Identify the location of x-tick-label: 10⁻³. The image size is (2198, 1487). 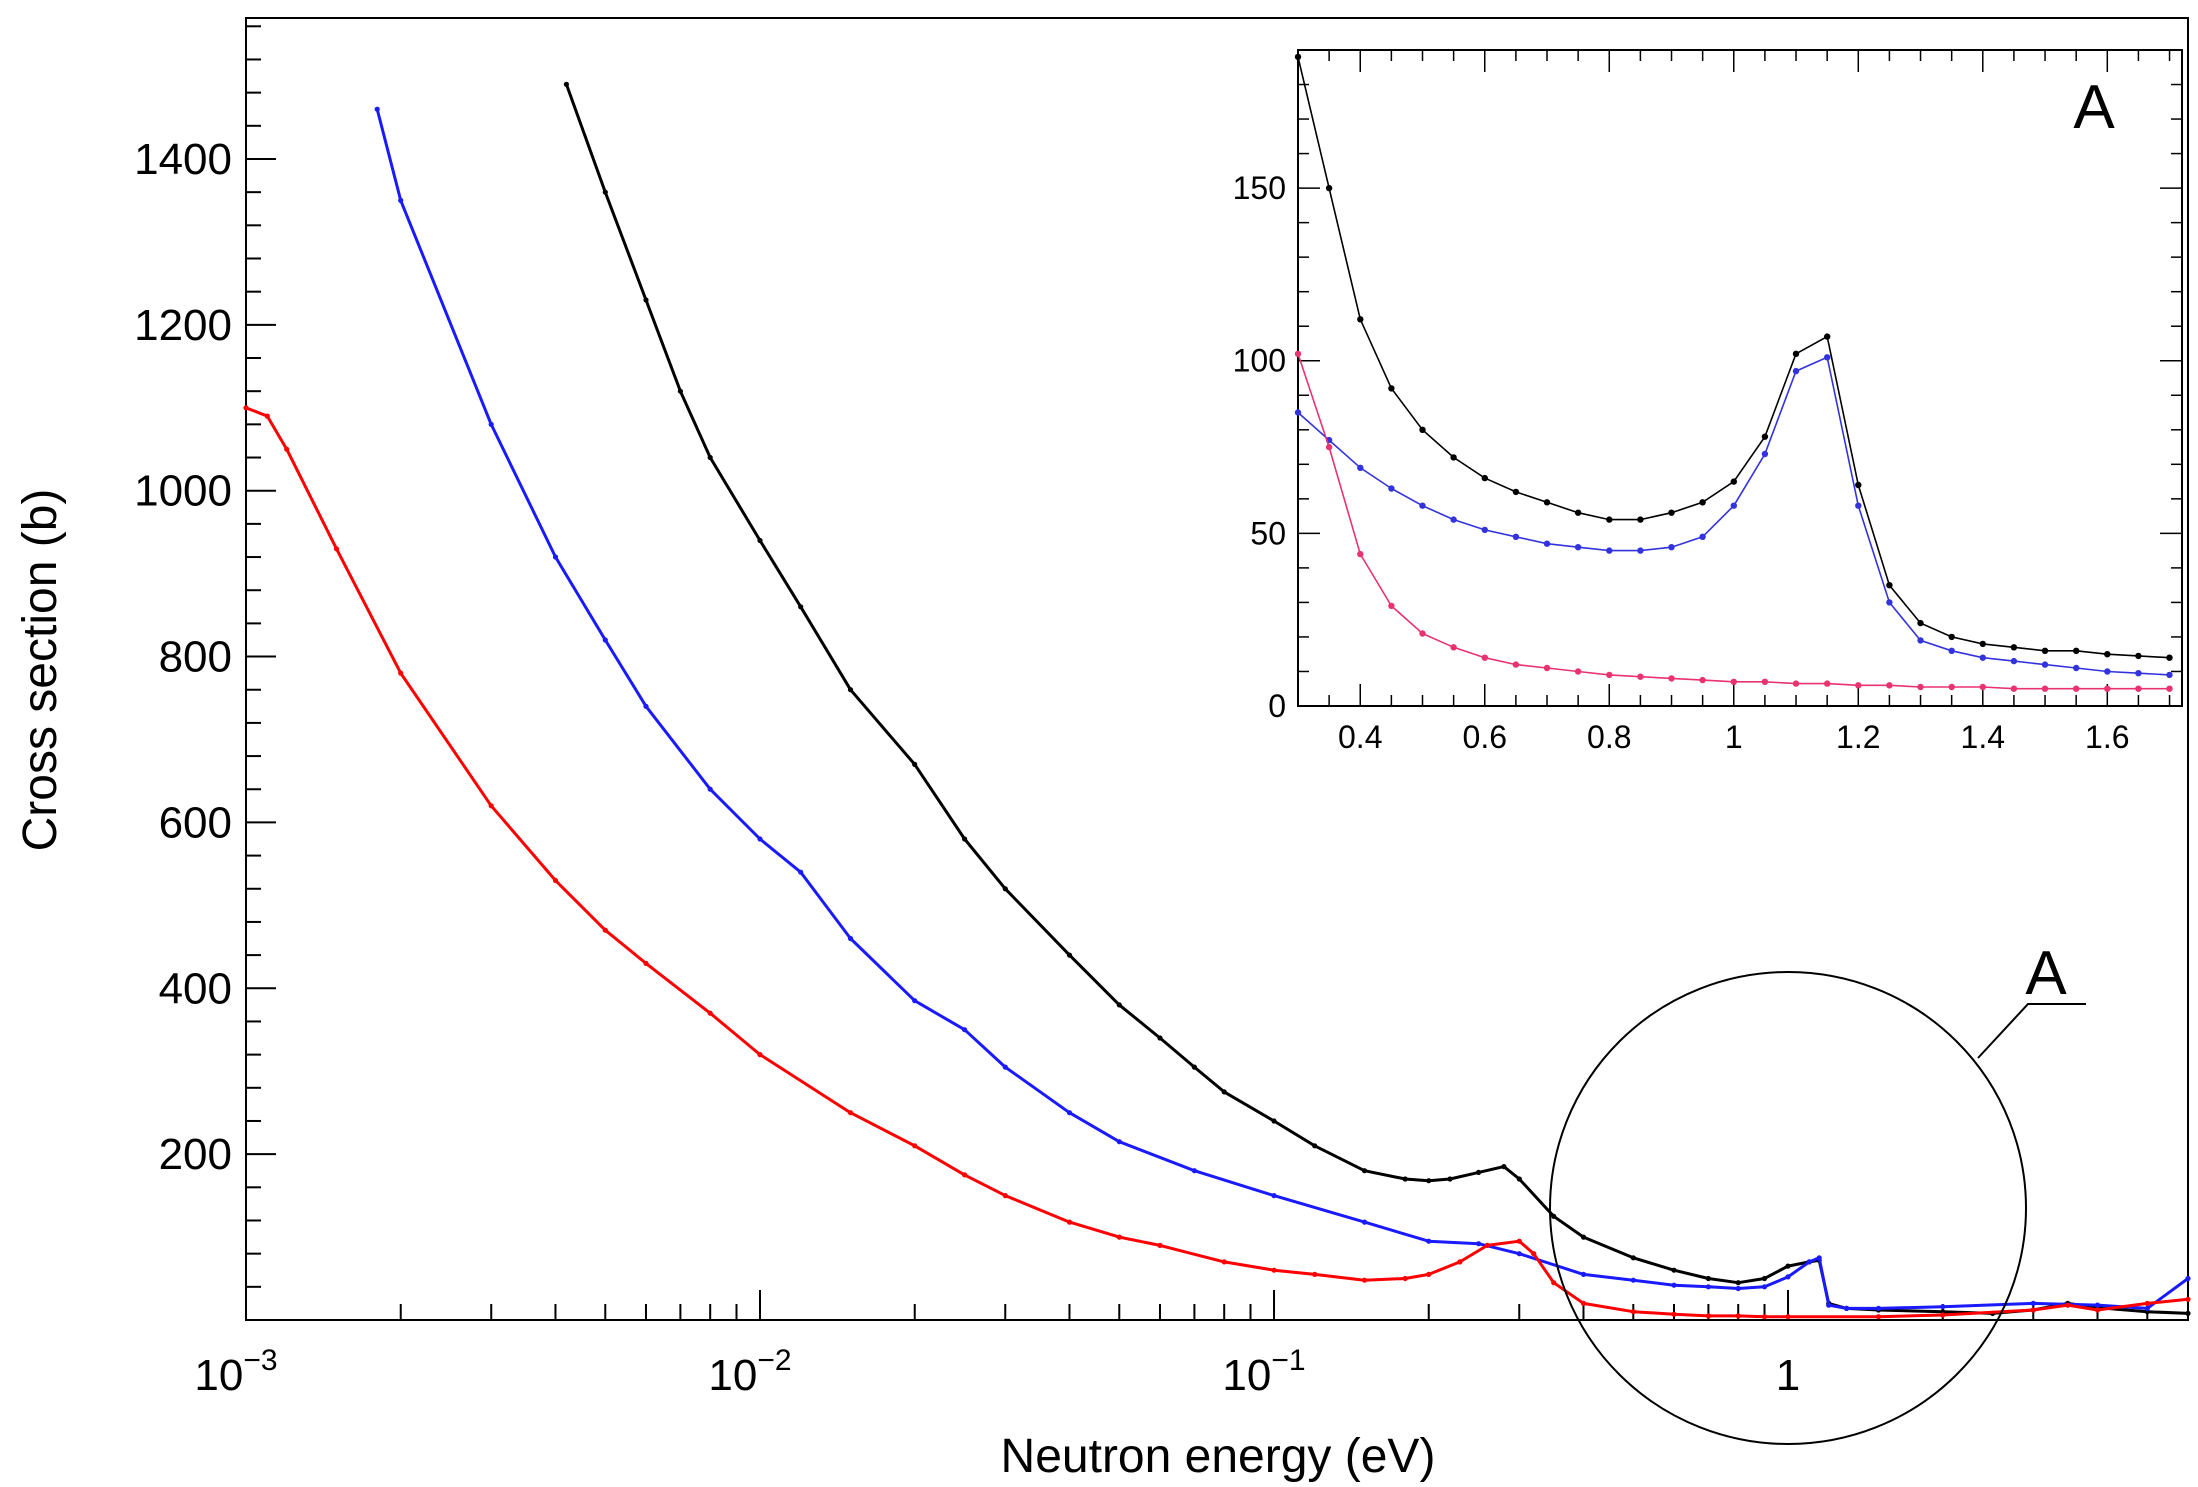
(235, 1372).